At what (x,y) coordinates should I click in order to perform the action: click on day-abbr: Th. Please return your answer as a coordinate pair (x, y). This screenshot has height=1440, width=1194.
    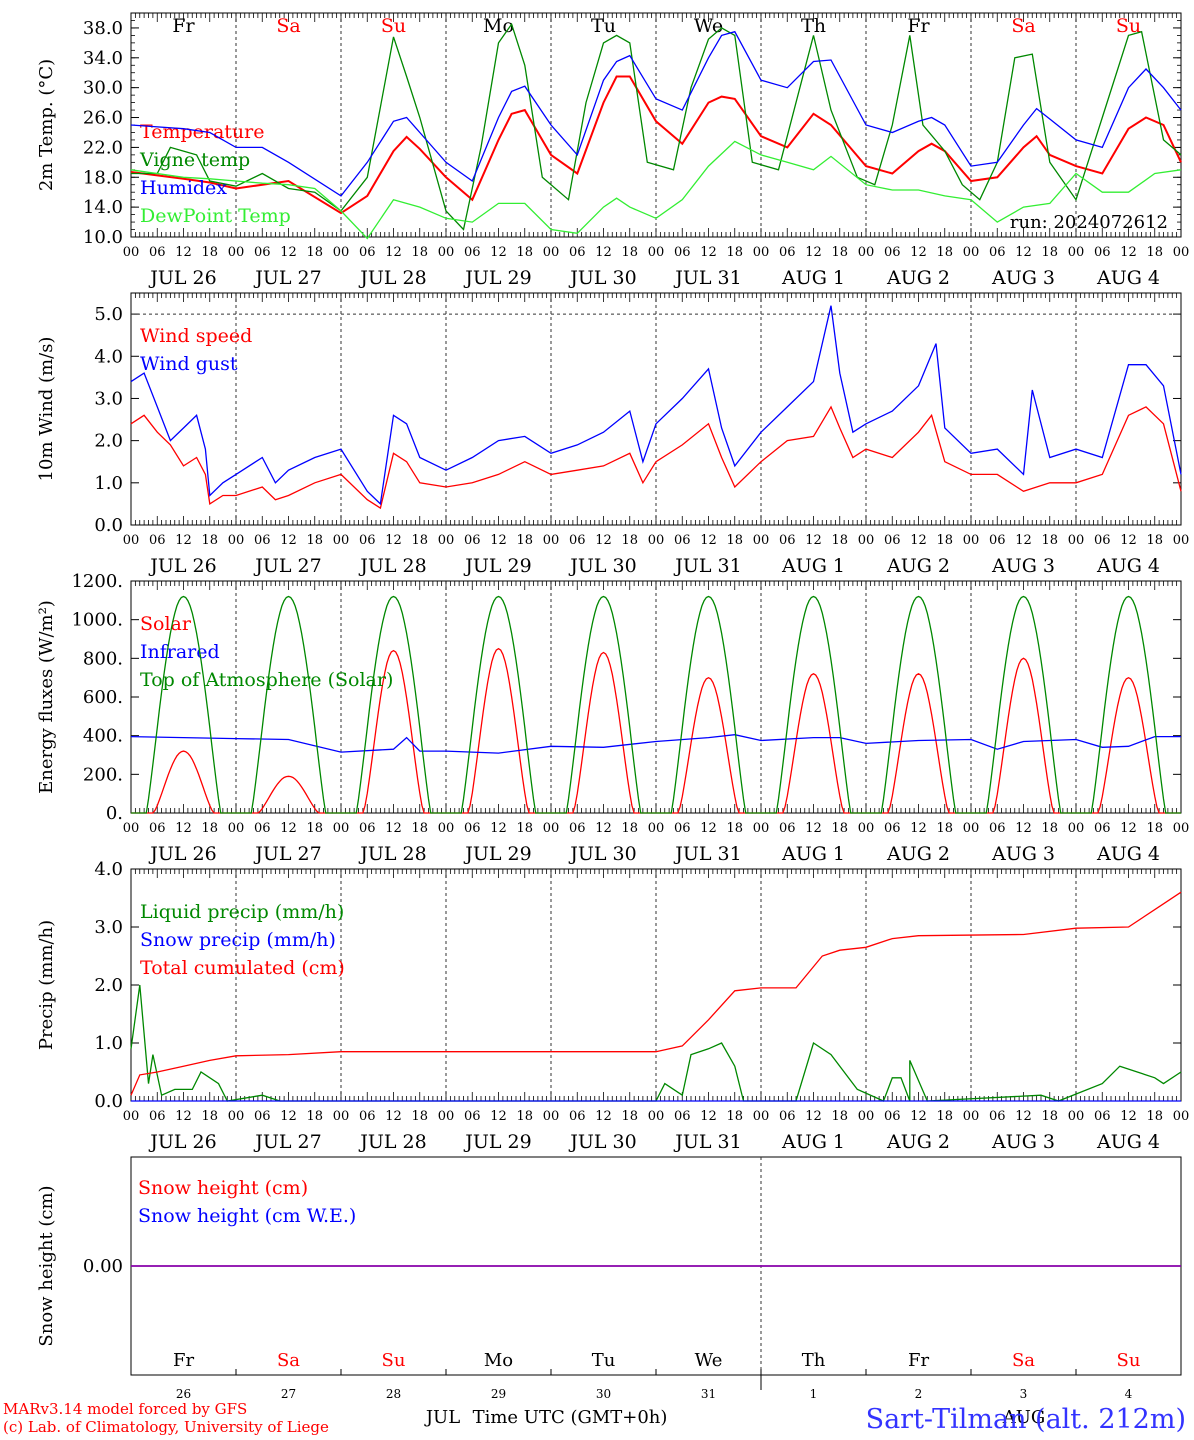
    Looking at the image, I should click on (814, 1360).